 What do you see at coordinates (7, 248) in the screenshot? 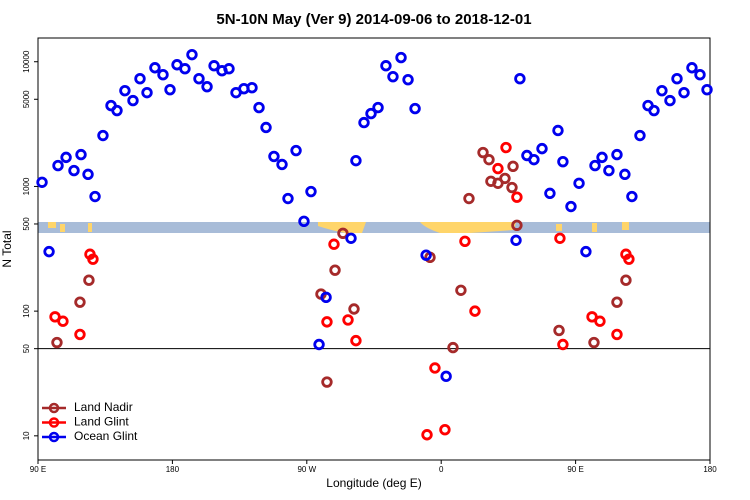
I see `y-axis-label: N Total` at bounding box center [7, 248].